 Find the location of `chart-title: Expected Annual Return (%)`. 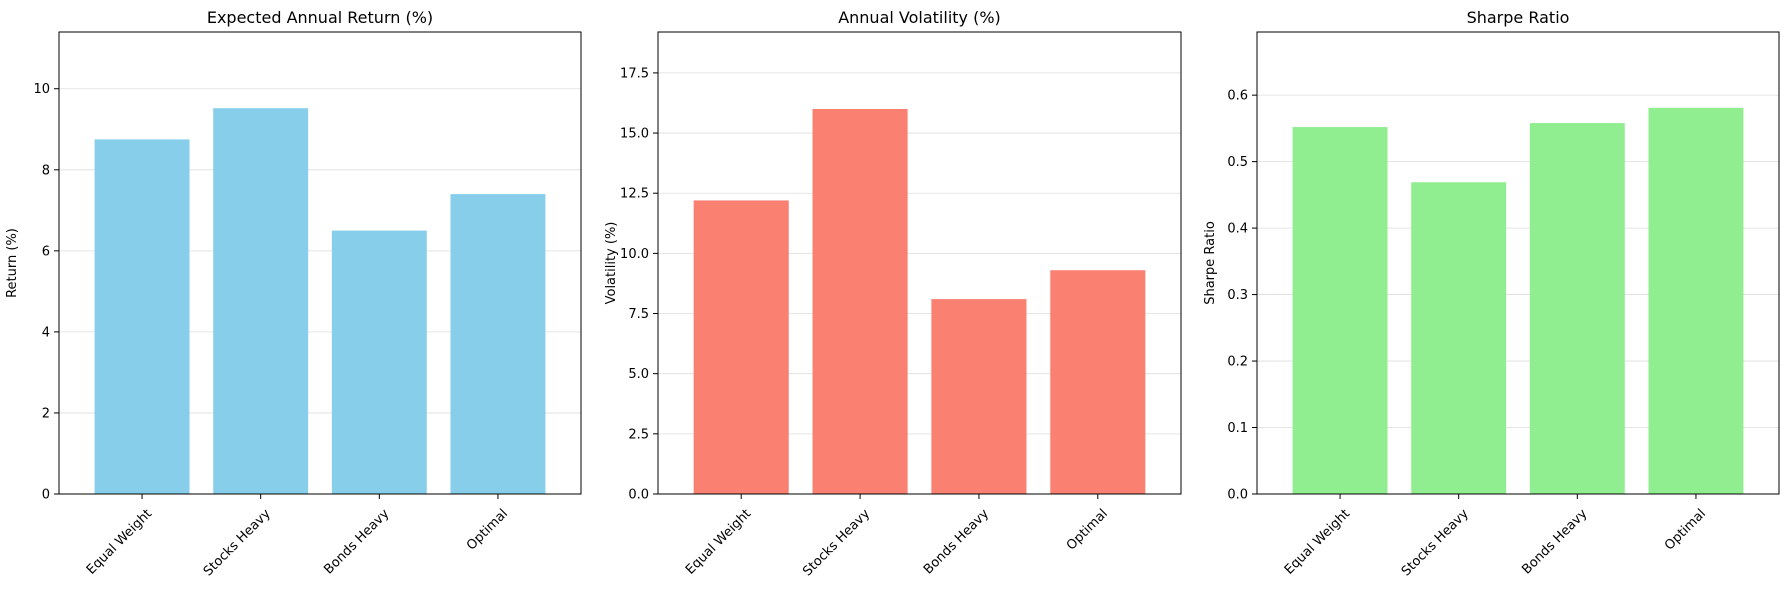

chart-title: Expected Annual Return (%) is located at coordinates (320, 17).